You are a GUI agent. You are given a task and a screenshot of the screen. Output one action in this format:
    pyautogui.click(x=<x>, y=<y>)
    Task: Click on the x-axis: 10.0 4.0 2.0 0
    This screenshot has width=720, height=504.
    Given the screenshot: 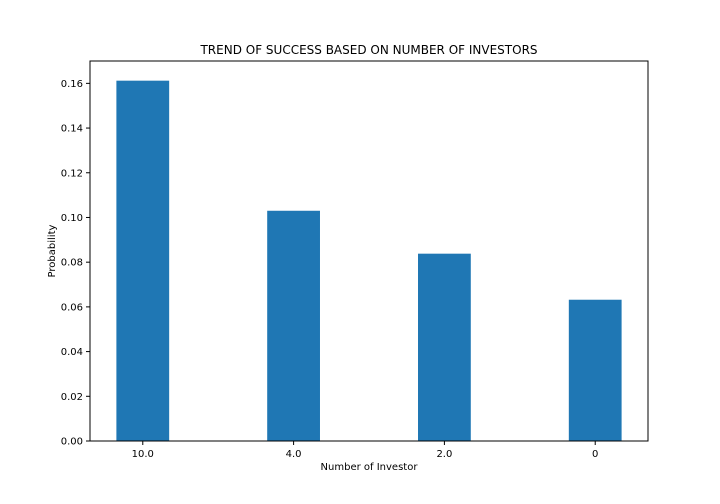 What is the action you would take?
    pyautogui.click(x=365, y=450)
    